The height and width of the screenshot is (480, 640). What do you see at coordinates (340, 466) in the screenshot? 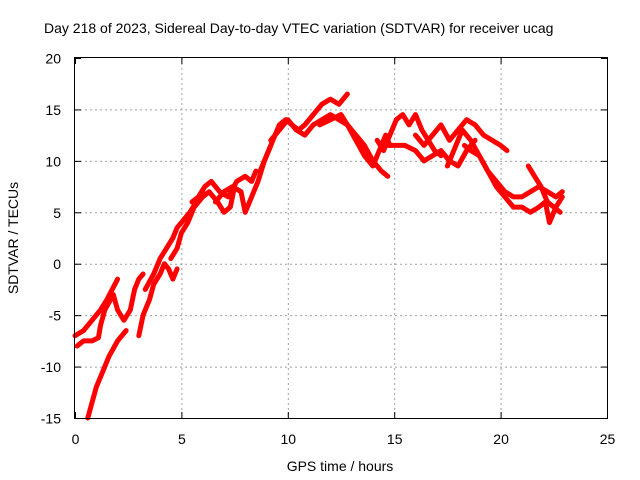
I see `x-axis-label: GPS time / hours` at bounding box center [340, 466].